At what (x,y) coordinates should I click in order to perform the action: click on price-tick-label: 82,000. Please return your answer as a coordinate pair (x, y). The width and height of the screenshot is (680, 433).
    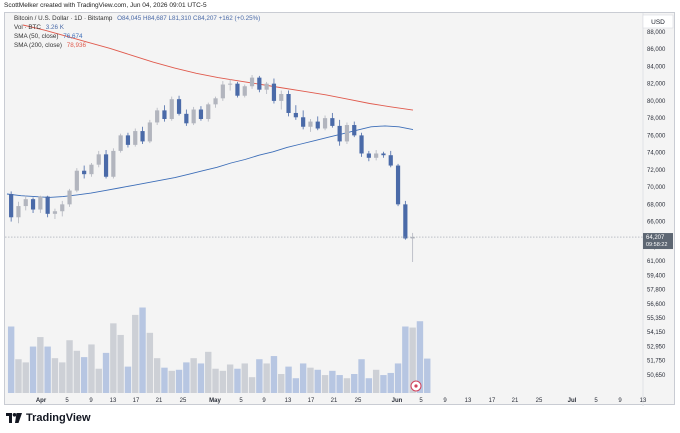
    Looking at the image, I should click on (656, 85).